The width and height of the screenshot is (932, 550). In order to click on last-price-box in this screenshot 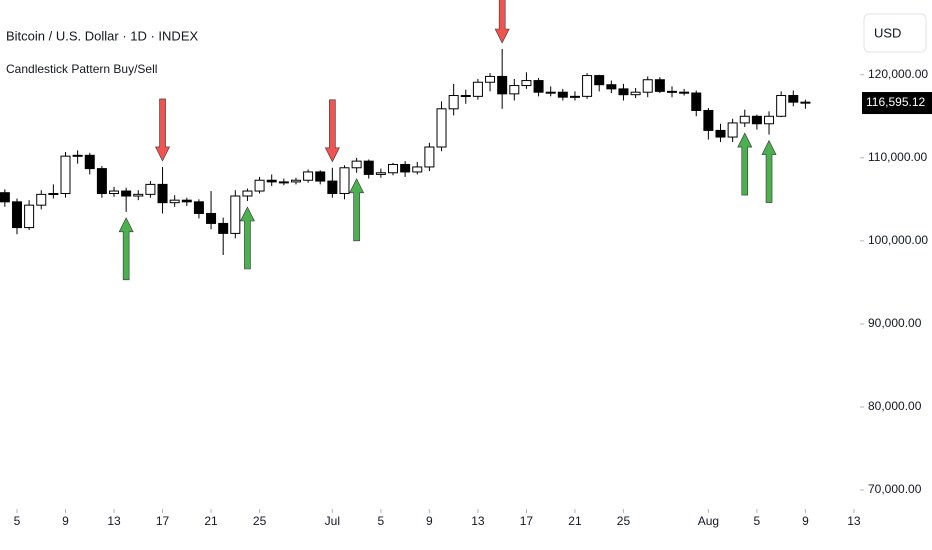, I will do `click(897, 103)`.